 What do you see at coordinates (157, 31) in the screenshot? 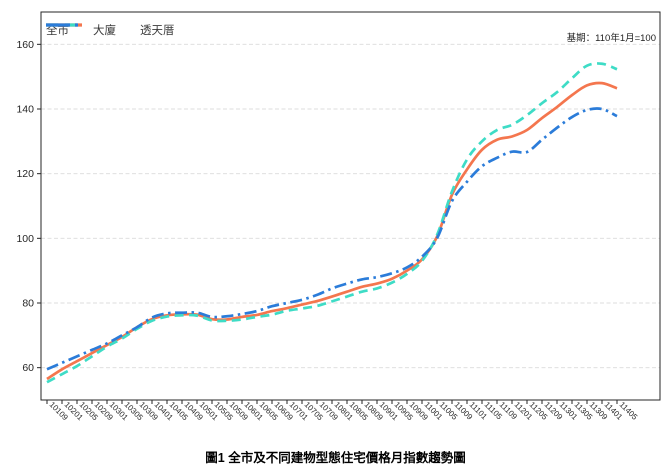
I see `legend-label-townhouse: 透天厝` at bounding box center [157, 31].